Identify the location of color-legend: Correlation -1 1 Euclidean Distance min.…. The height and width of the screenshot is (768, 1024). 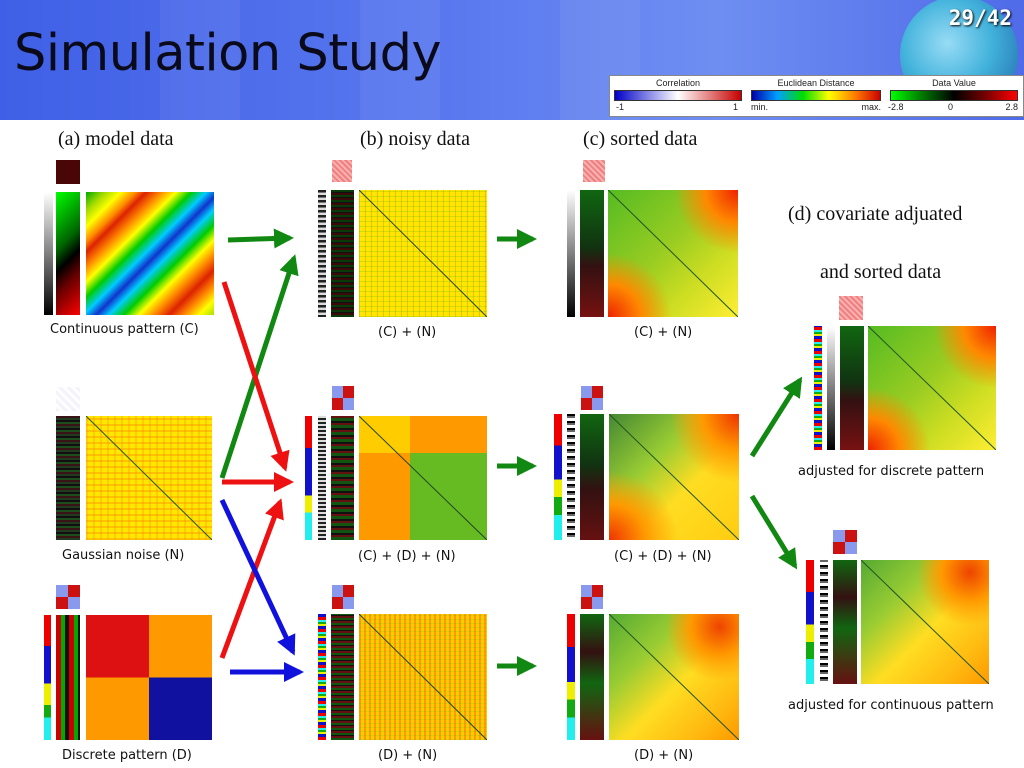
(816, 96).